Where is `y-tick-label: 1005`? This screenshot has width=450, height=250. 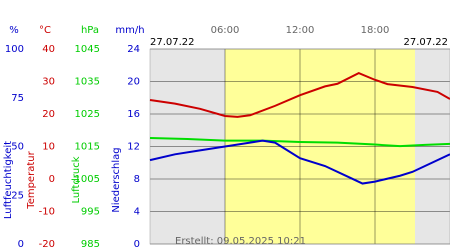 y-tick-label: 1005 is located at coordinates (87, 179).